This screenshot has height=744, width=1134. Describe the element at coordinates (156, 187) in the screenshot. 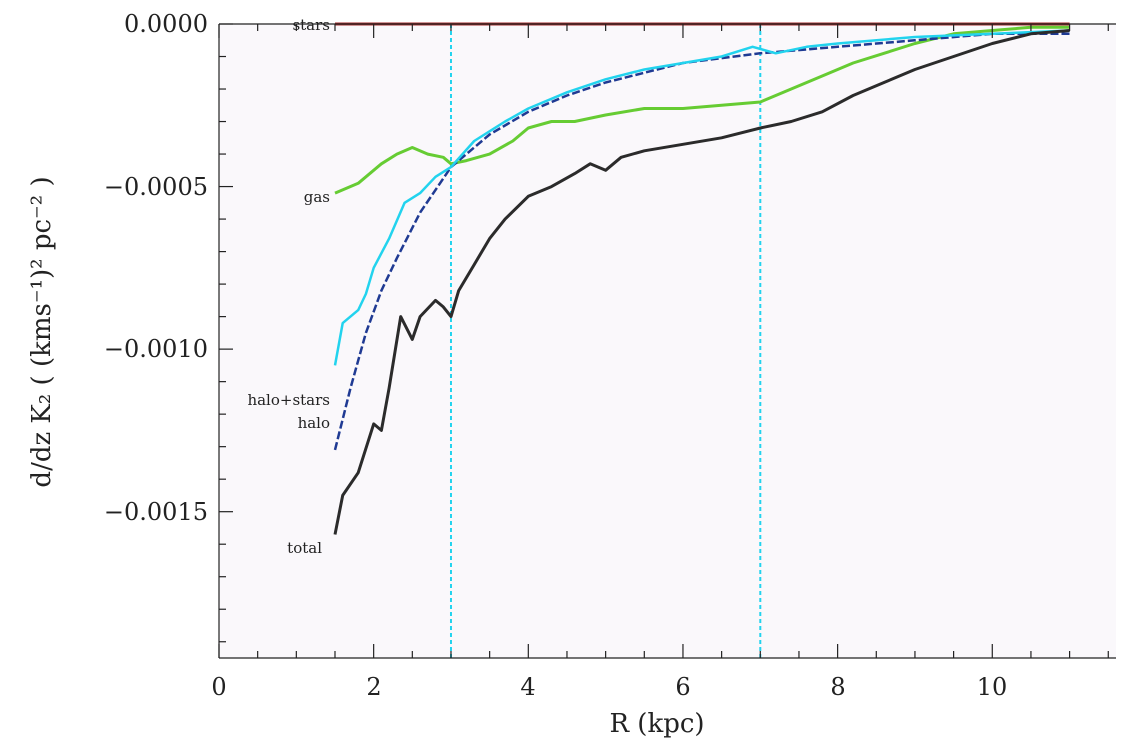

I see `y-tick-label: −0.0005` at that location.